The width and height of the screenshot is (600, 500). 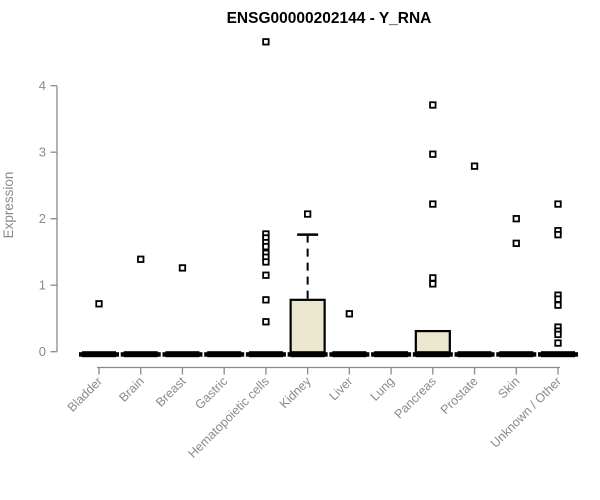 I want to click on x-tick-label: Breast, so click(x=171, y=392).